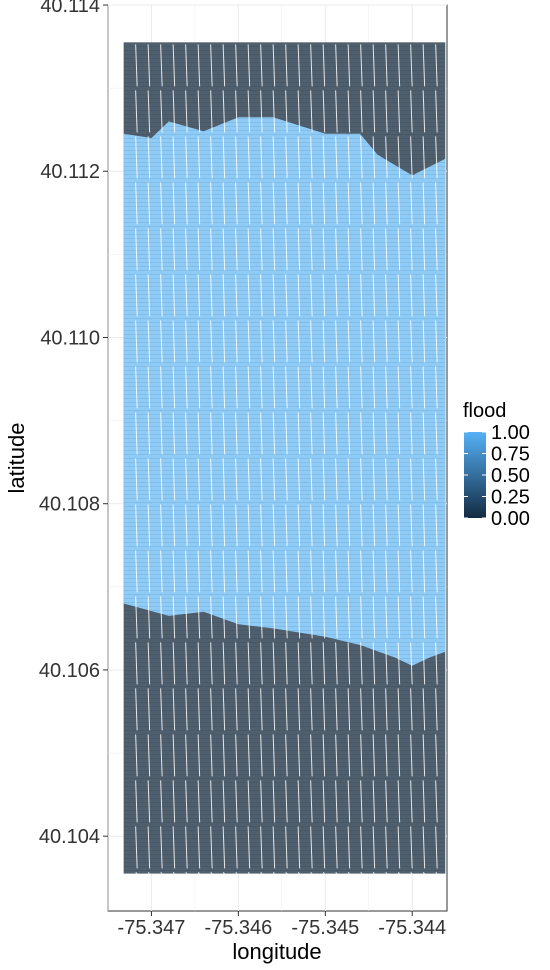 The width and height of the screenshot is (550, 970). I want to click on y-tick-label: 40.108, so click(69, 505).